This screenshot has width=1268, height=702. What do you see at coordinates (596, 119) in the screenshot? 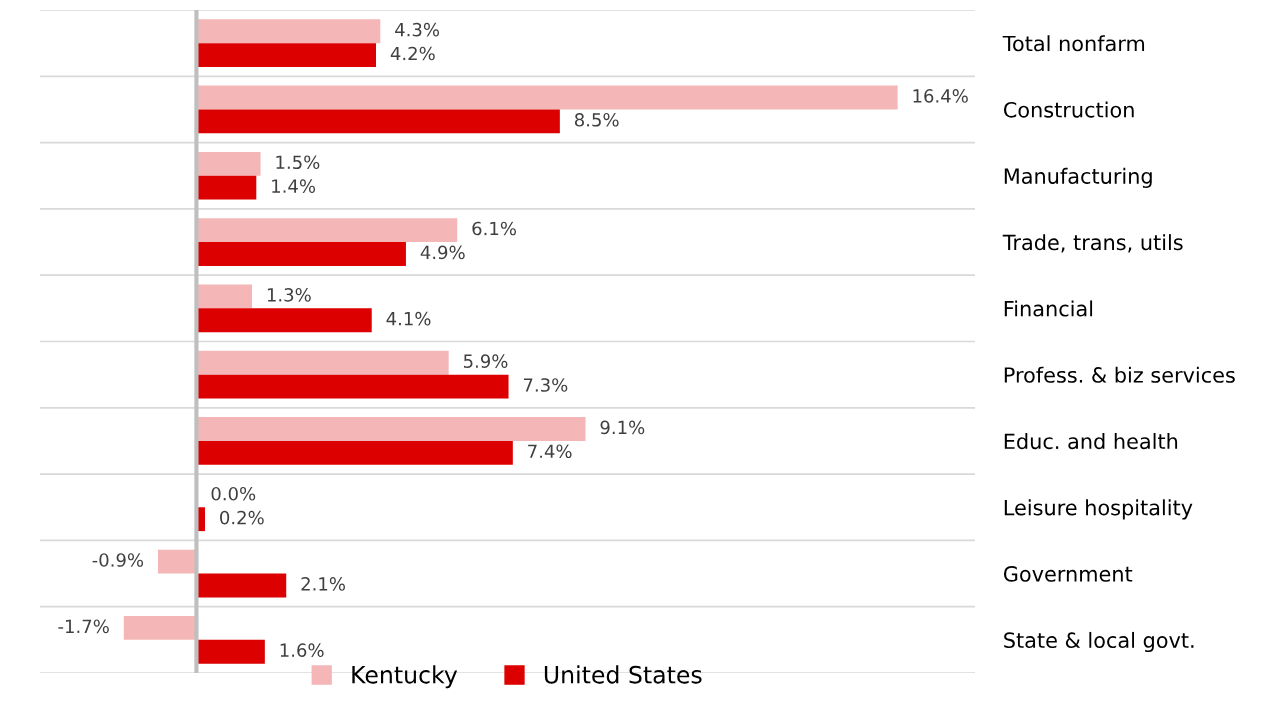
I see `data-label: 8.5%` at bounding box center [596, 119].